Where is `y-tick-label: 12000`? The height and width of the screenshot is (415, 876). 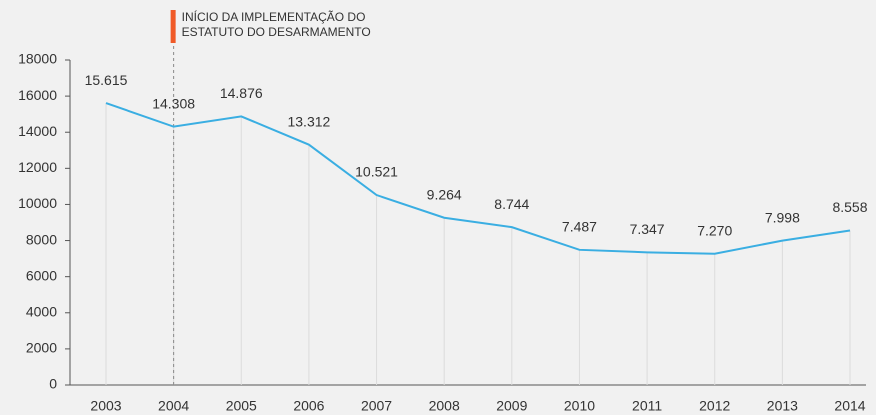
y-tick-label: 12000 is located at coordinates (37, 167).